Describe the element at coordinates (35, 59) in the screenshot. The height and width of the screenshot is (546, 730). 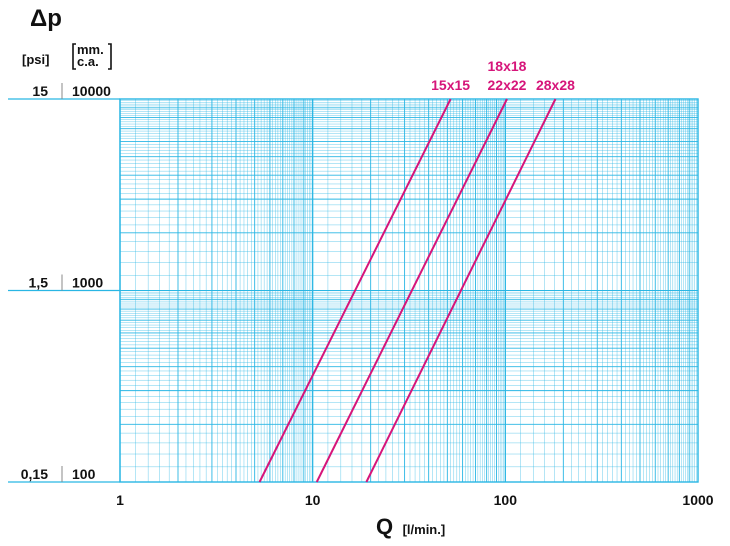
I see `y-unit-psi: [psi]` at that location.